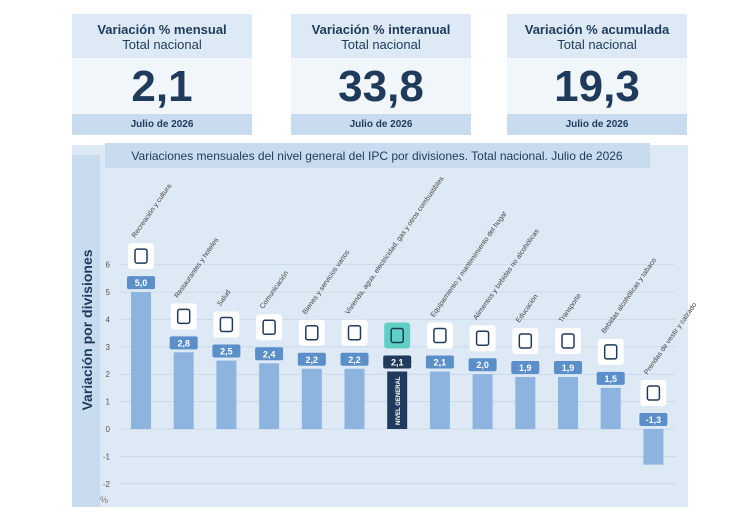  I want to click on y-axis-label: Variación por divisiones, so click(87, 329).